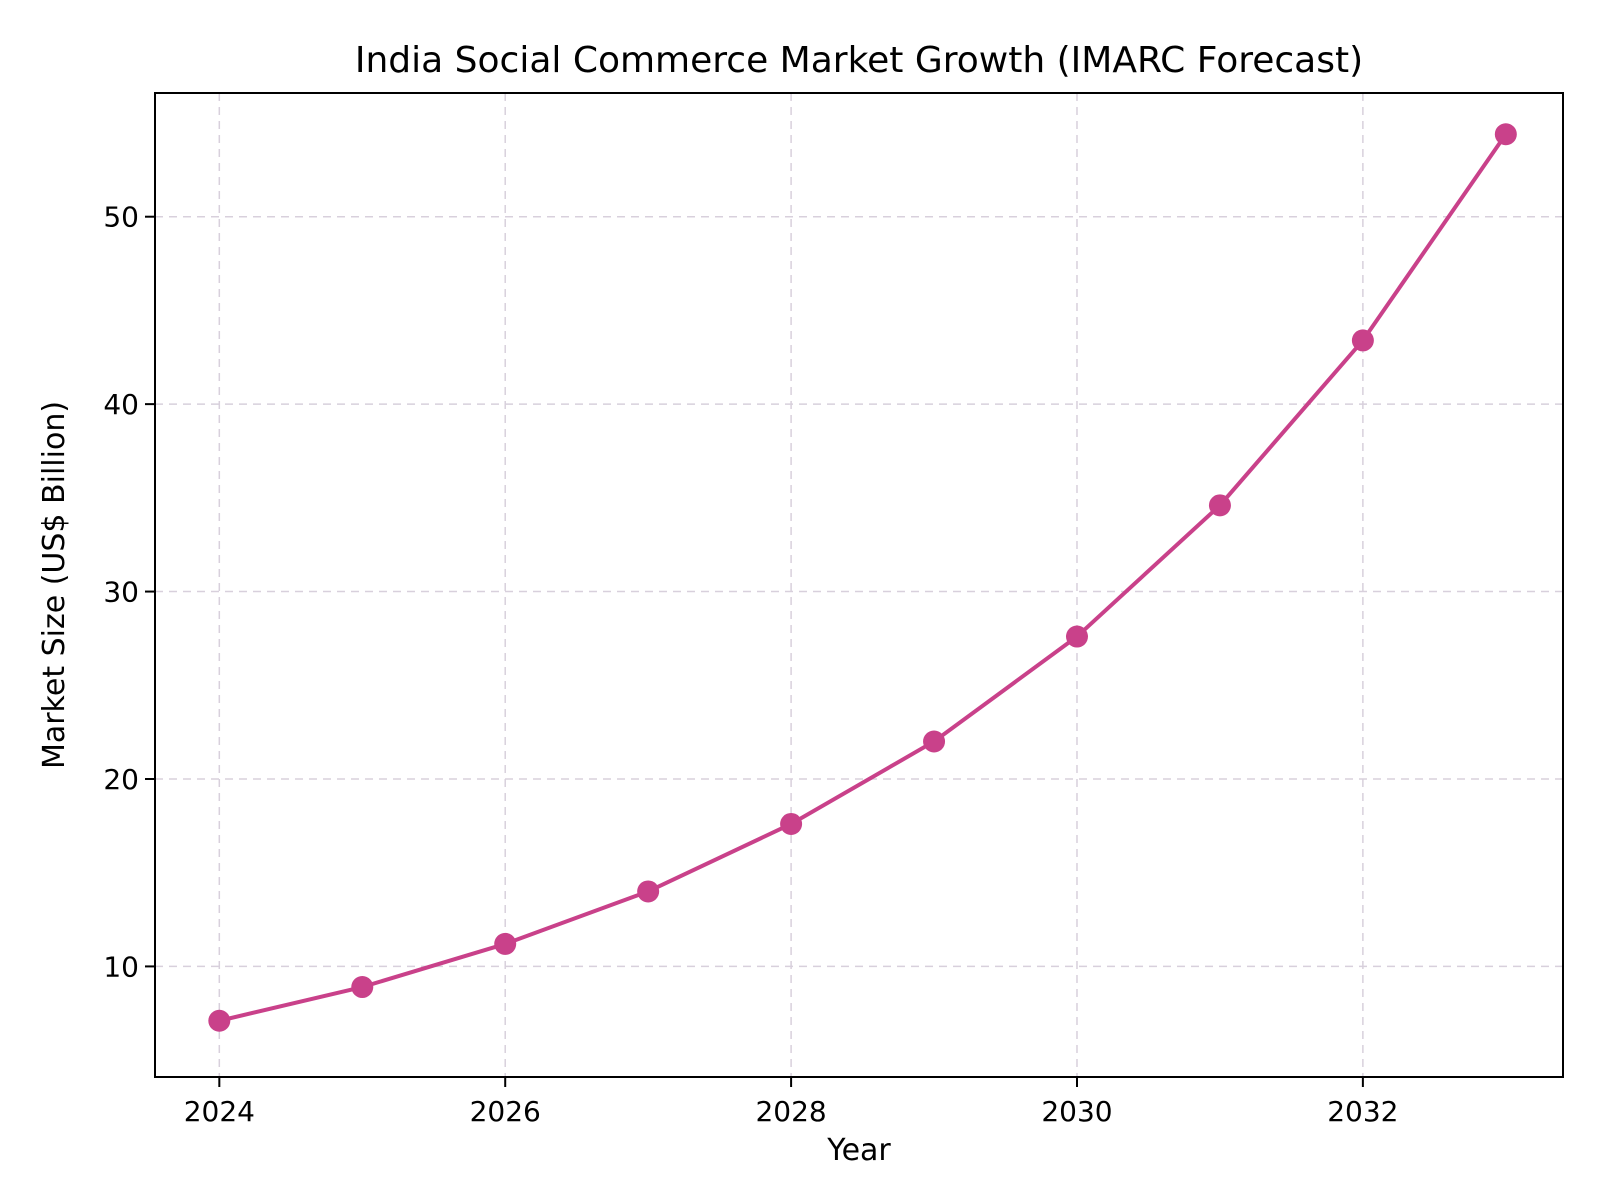 This screenshot has width=1600, height=1204. Describe the element at coordinates (1505, 134) in the screenshot. I see `data-point-2033` at that location.